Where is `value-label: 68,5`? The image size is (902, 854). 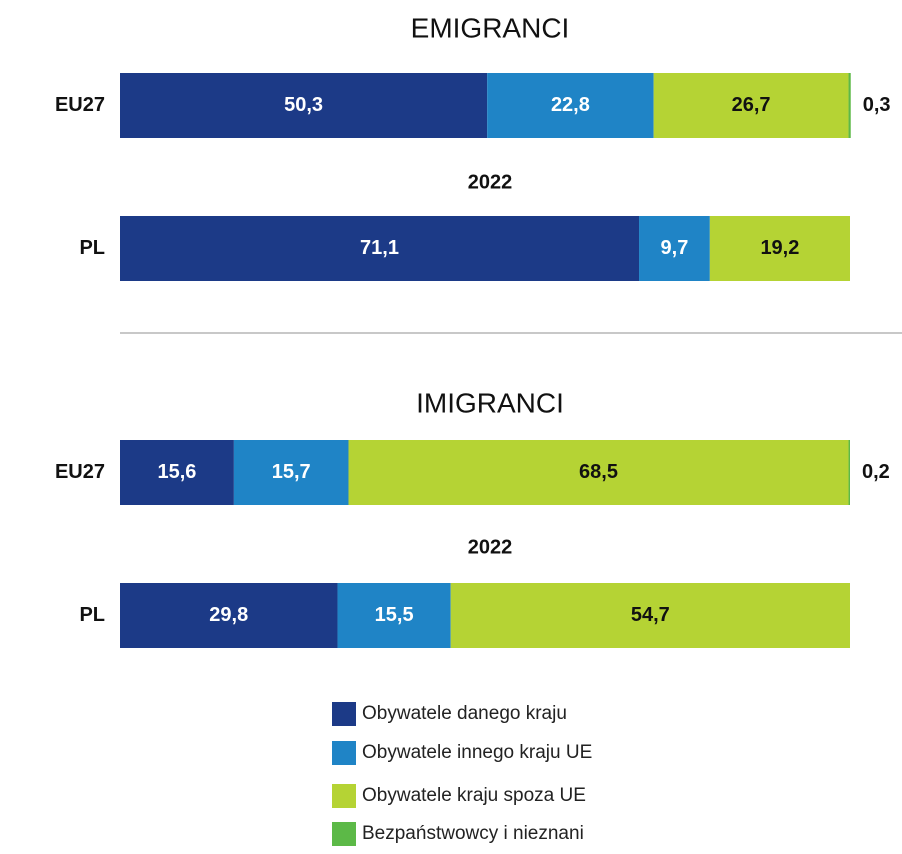 value-label: 68,5 is located at coordinates (598, 472).